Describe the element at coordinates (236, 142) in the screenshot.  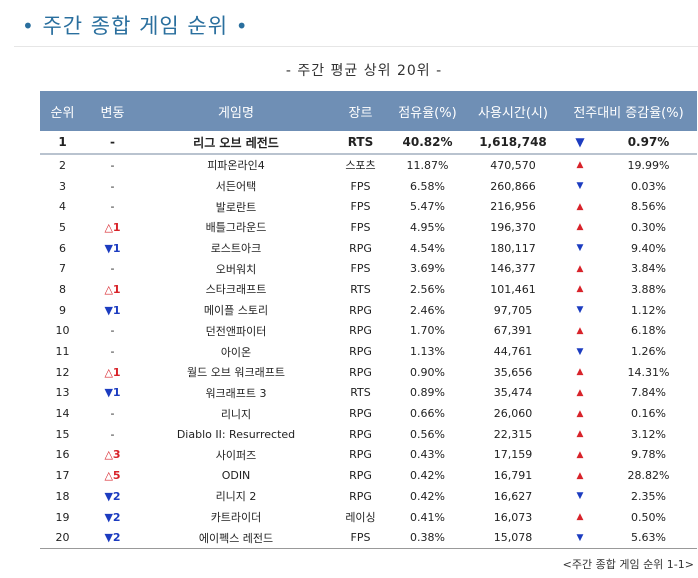
I see `game-name-cell: 리그 오브 레전드` at that location.